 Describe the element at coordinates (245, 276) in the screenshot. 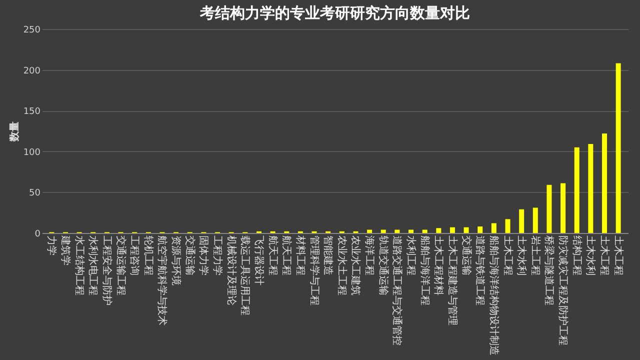

I see `x-tick-label: 载运工具运用工程` at that location.